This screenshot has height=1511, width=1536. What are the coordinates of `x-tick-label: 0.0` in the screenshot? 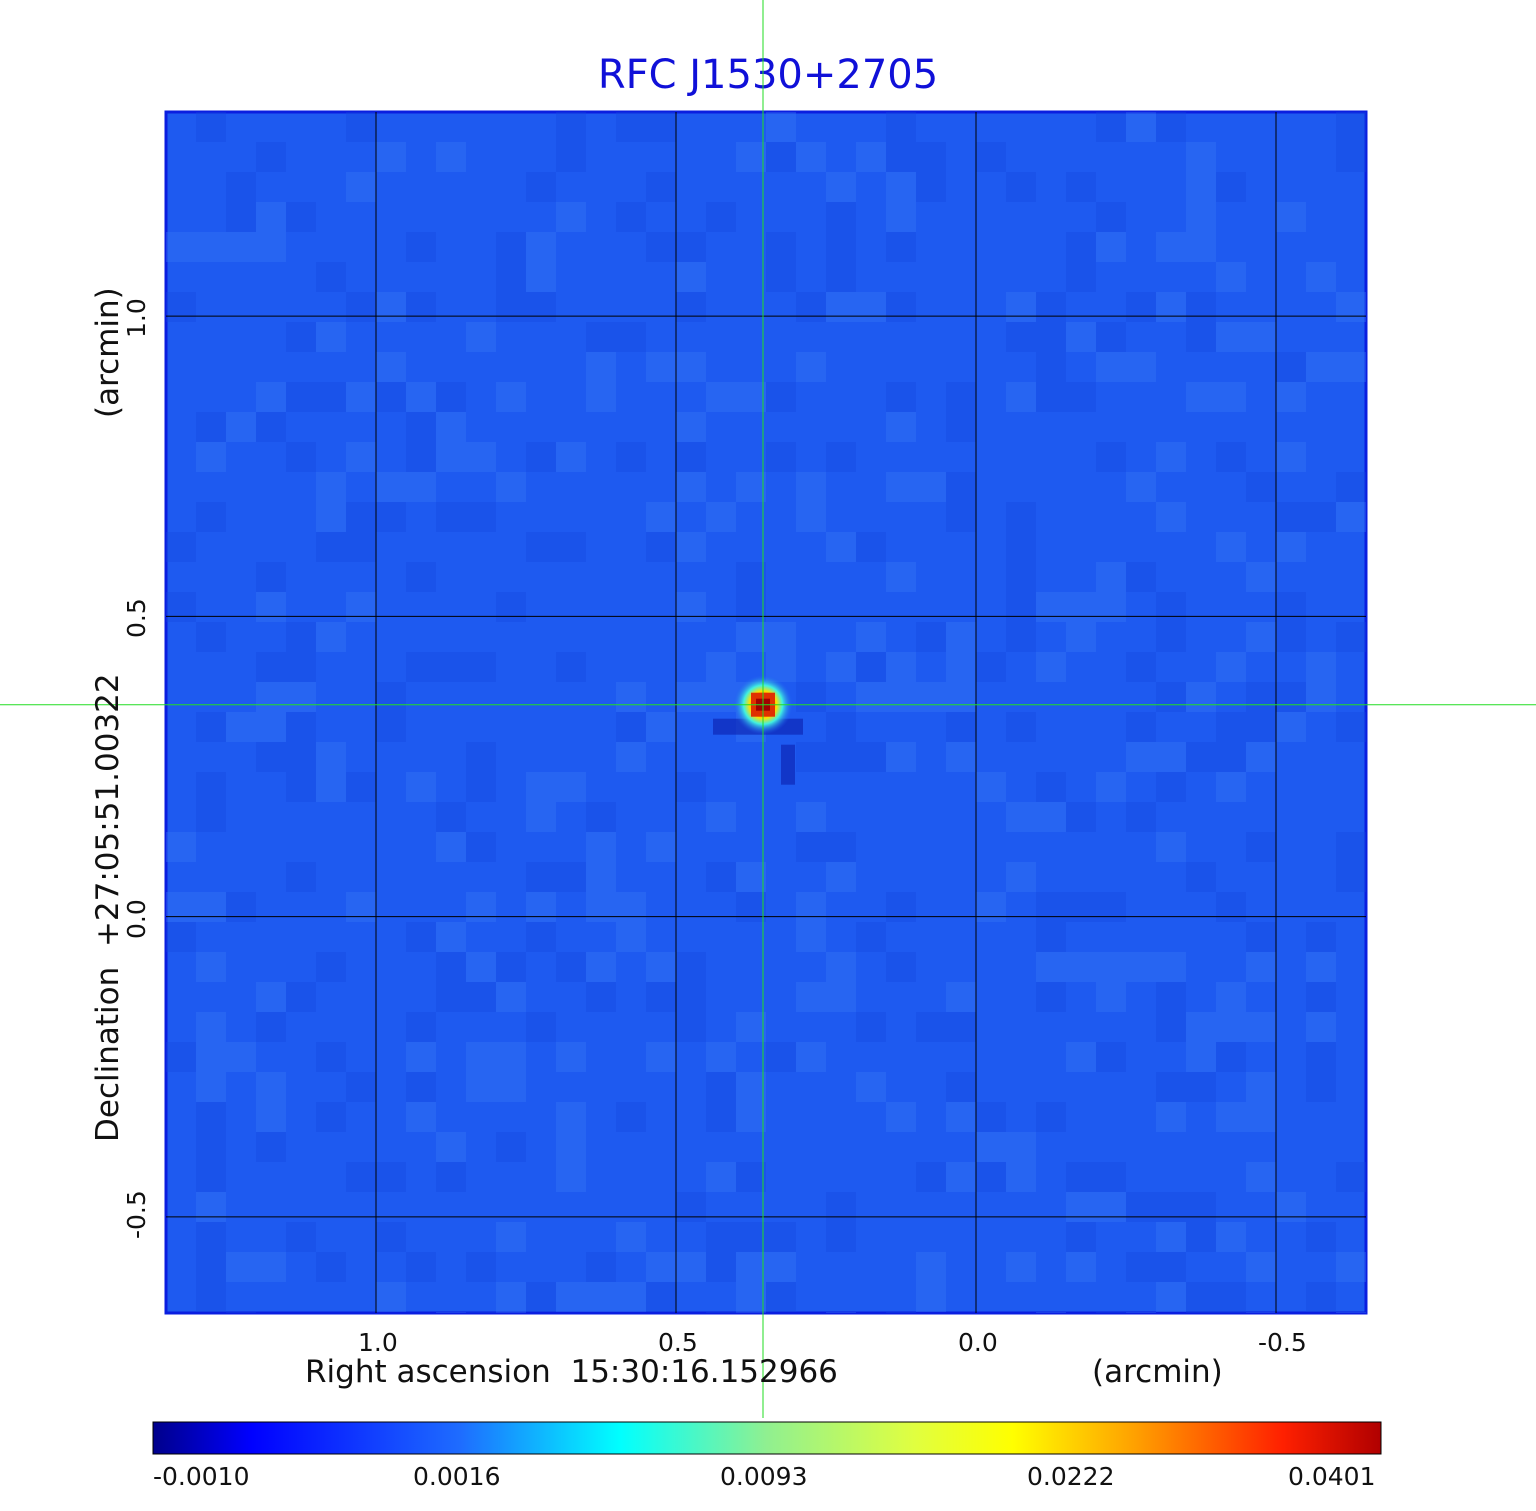 It's located at (978, 1342).